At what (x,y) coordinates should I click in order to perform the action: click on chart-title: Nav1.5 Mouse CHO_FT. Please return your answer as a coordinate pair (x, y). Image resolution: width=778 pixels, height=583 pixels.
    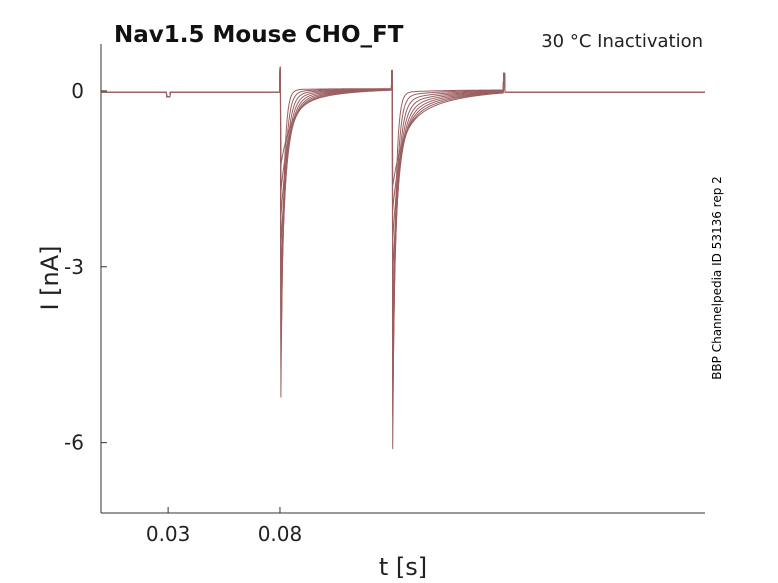
    Looking at the image, I should click on (259, 35).